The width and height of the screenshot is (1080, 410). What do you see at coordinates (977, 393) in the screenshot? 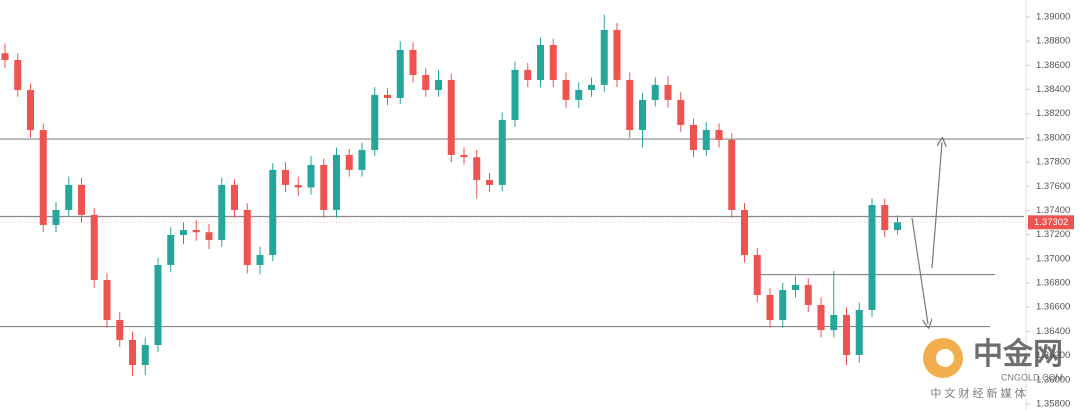
I see `tagline: 中 文 财 经 新 媒 体` at bounding box center [977, 393].